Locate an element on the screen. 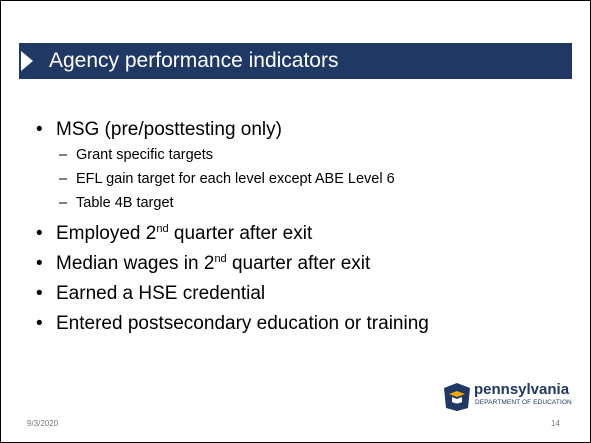  title-arrow is located at coordinates (27, 61).